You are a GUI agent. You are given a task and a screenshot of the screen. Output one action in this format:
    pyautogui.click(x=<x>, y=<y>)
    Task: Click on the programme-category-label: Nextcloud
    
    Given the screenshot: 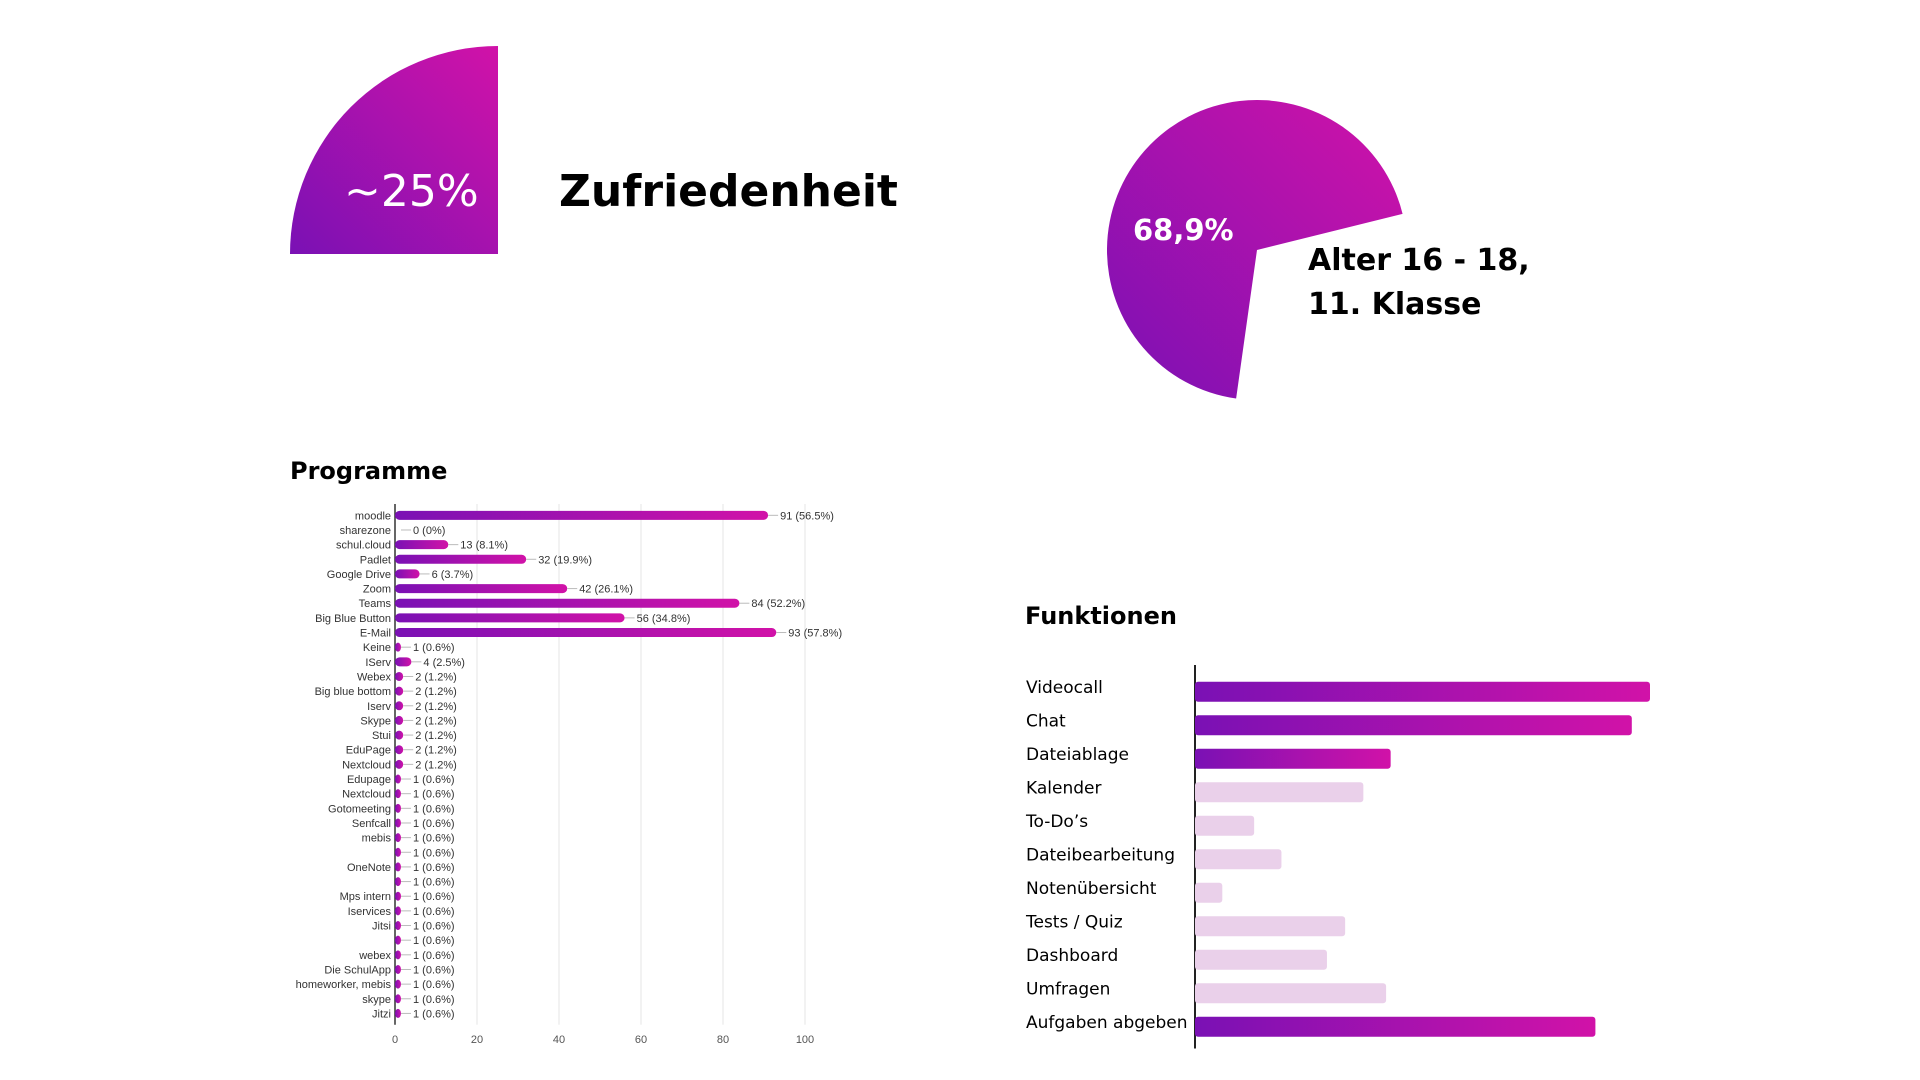 What is the action you would take?
    pyautogui.click(x=366, y=765)
    